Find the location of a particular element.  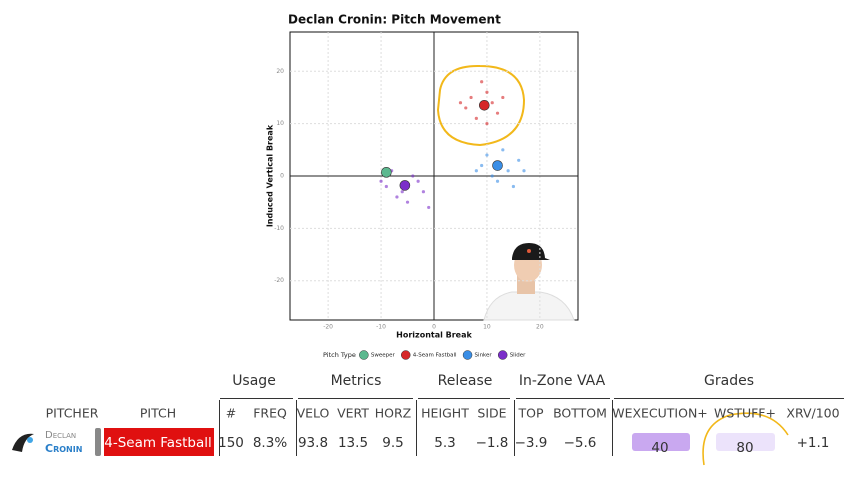

column-header: WSTUFF+ is located at coordinates (745, 413).